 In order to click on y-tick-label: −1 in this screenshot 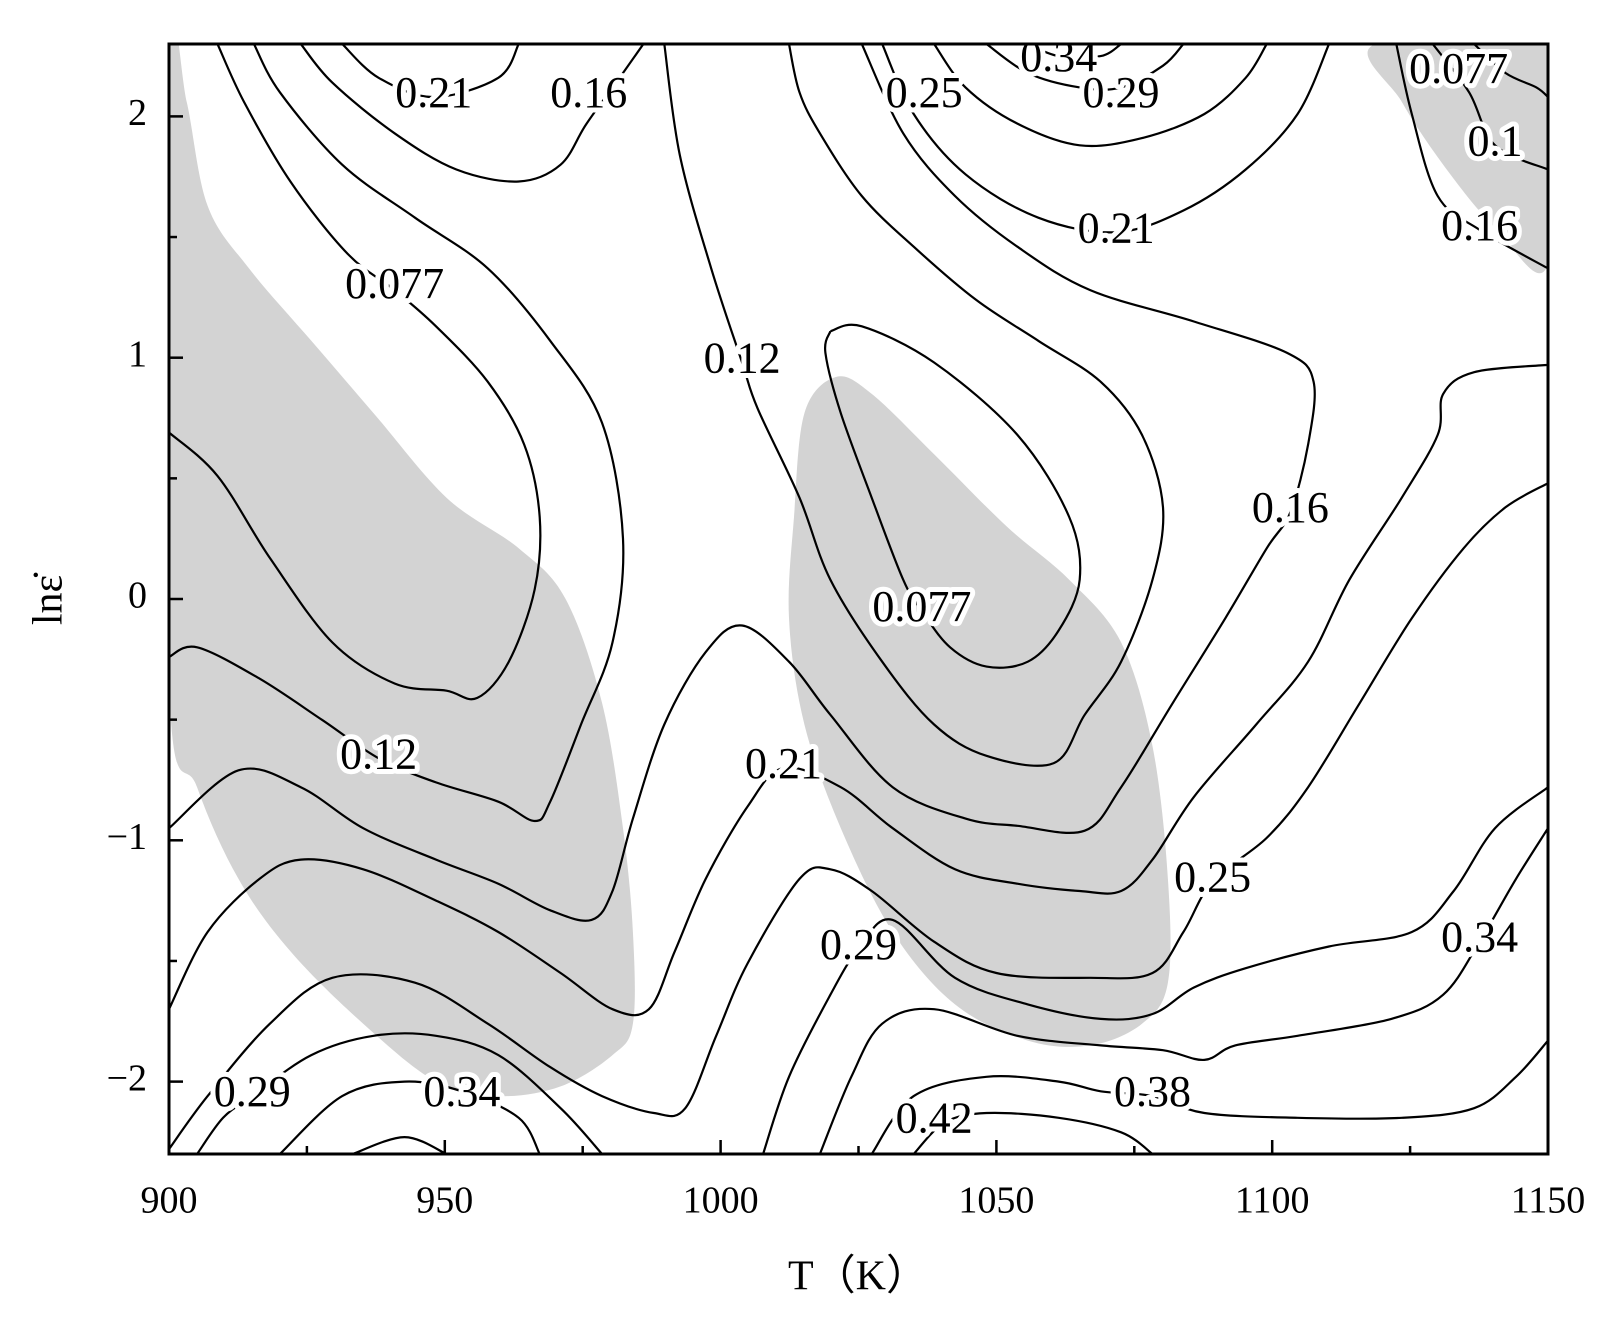, I will do `click(127, 837)`.